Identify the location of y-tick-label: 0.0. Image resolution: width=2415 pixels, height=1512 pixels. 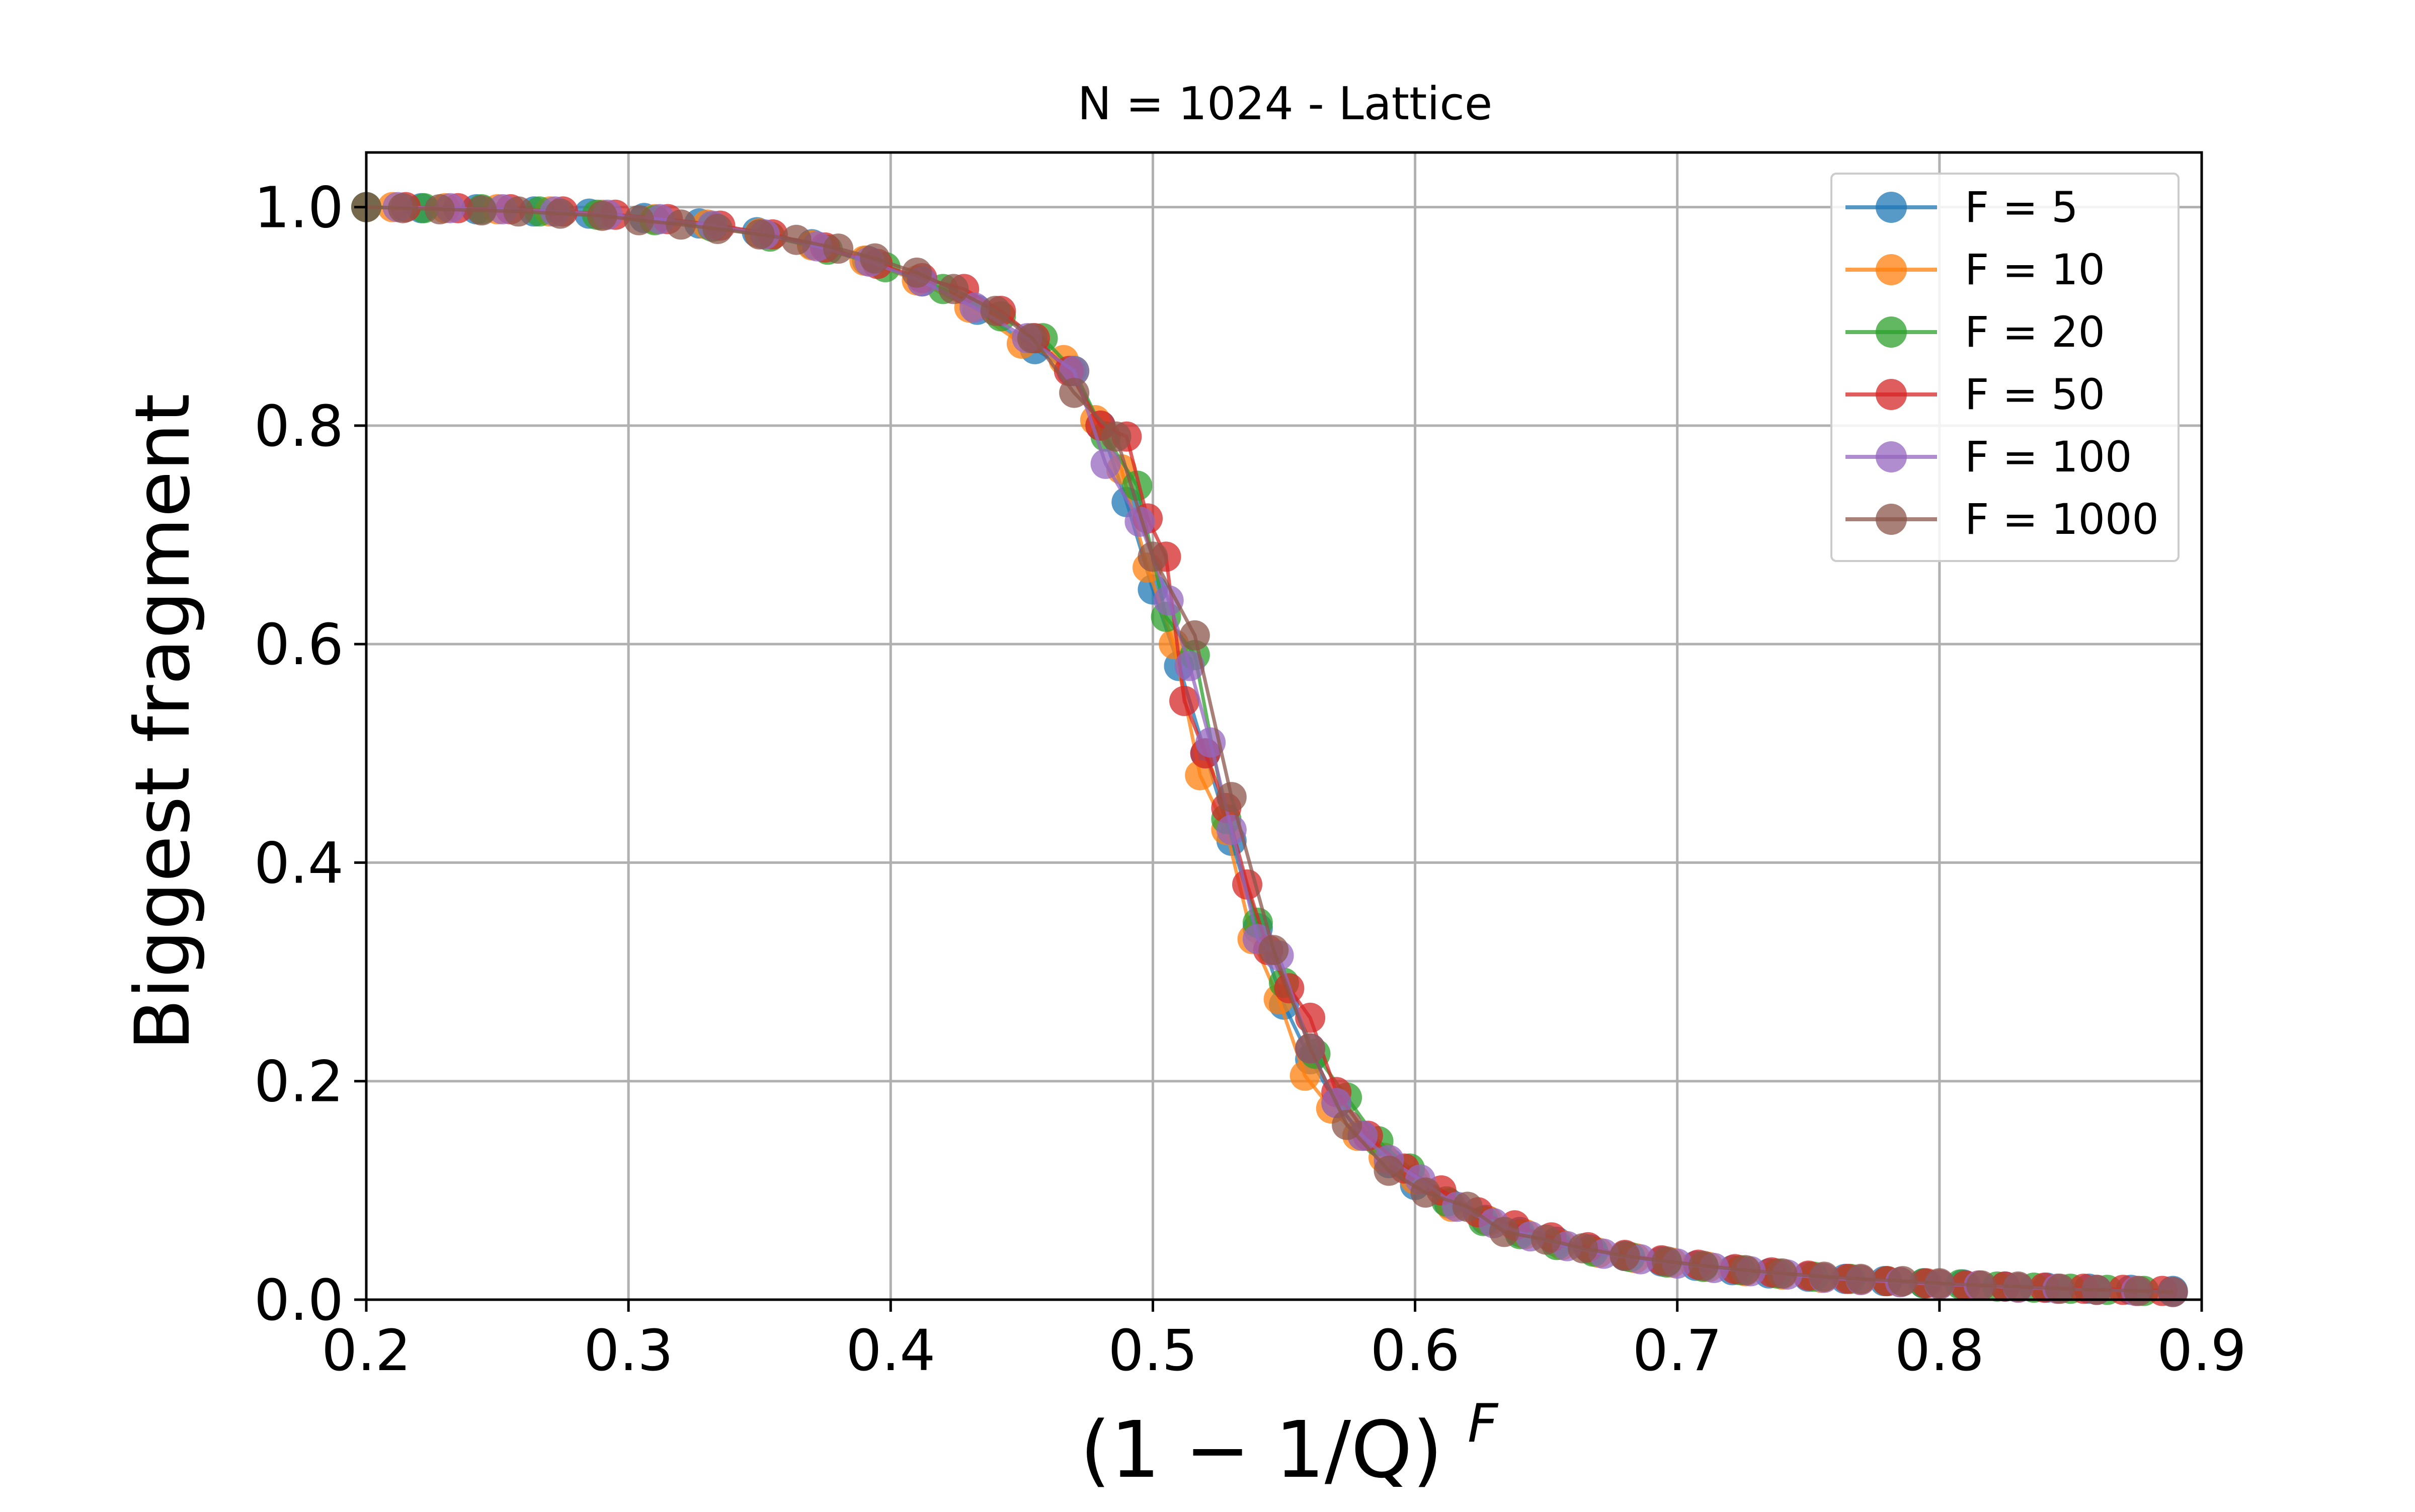
(299, 1300).